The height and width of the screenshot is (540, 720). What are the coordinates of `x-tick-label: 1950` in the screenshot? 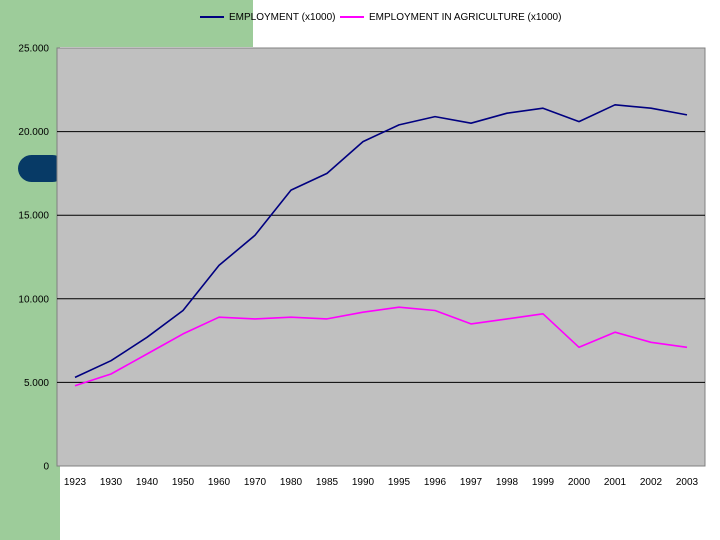 It's located at (183, 482).